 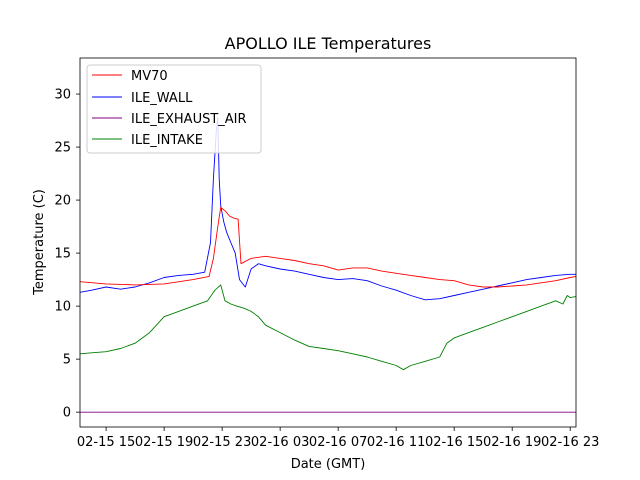 I want to click on x-tick-label: 02-16 23, so click(x=570, y=442).